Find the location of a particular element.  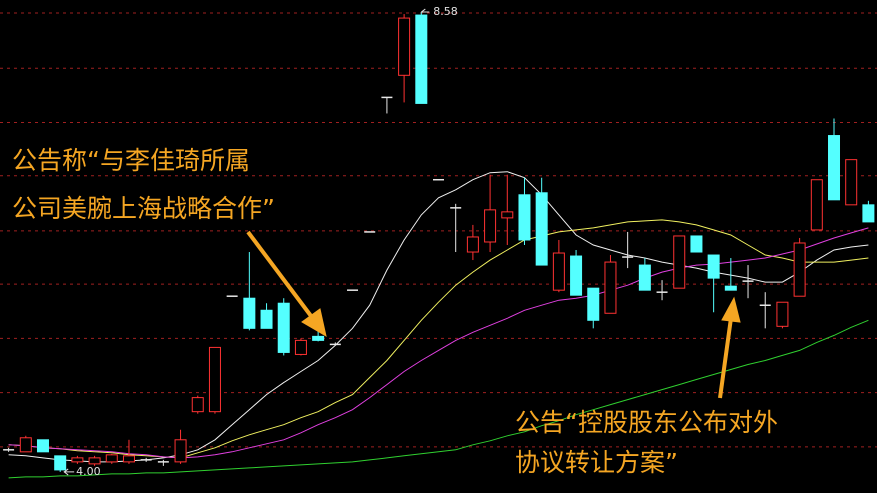

low-pointer is located at coordinates (69, 472).